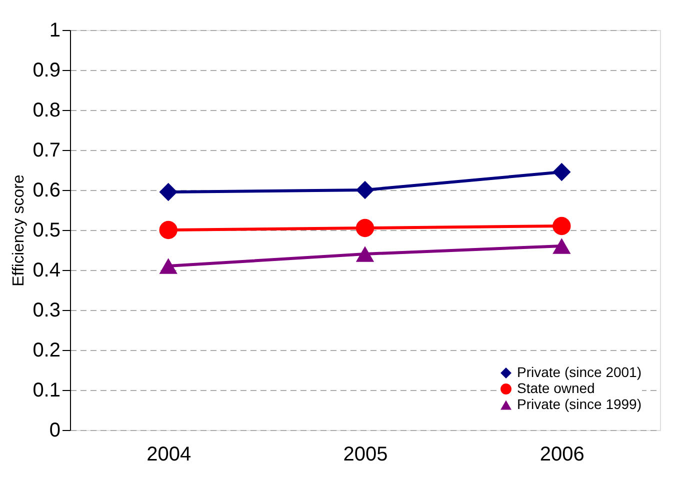 The image size is (692, 495). What do you see at coordinates (46, 111) in the screenshot?
I see `y-tick-label: 0.8` at bounding box center [46, 111].